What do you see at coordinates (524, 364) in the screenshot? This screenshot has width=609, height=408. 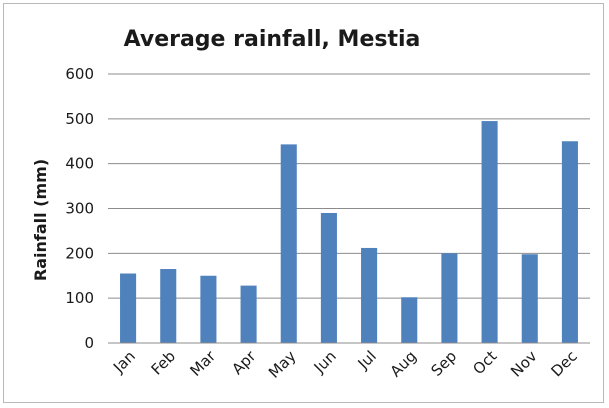 I see `x-tick-label: Nov` at bounding box center [524, 364].